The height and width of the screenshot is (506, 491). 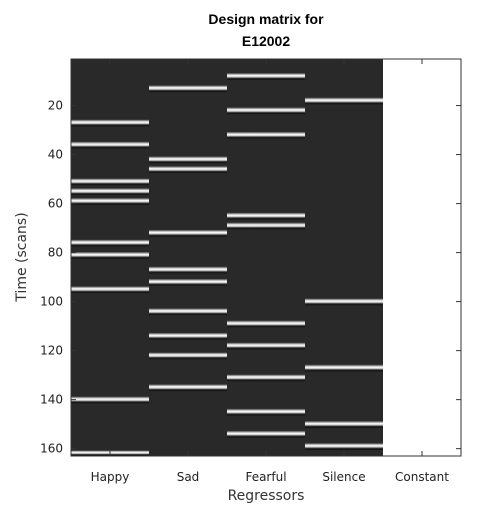 I want to click on y-tick-label-60: 60, so click(x=55, y=204).